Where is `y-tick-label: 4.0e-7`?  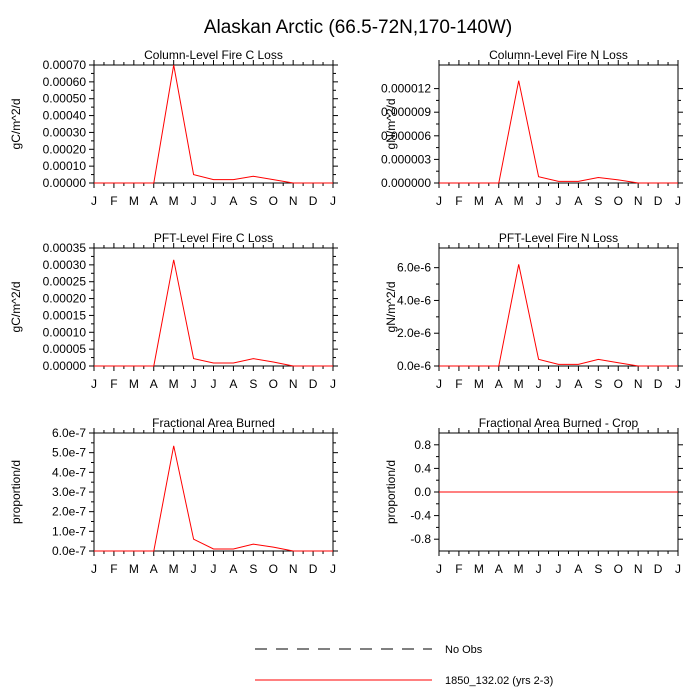
y-tick-label: 4.0e-7 is located at coordinates (69, 472).